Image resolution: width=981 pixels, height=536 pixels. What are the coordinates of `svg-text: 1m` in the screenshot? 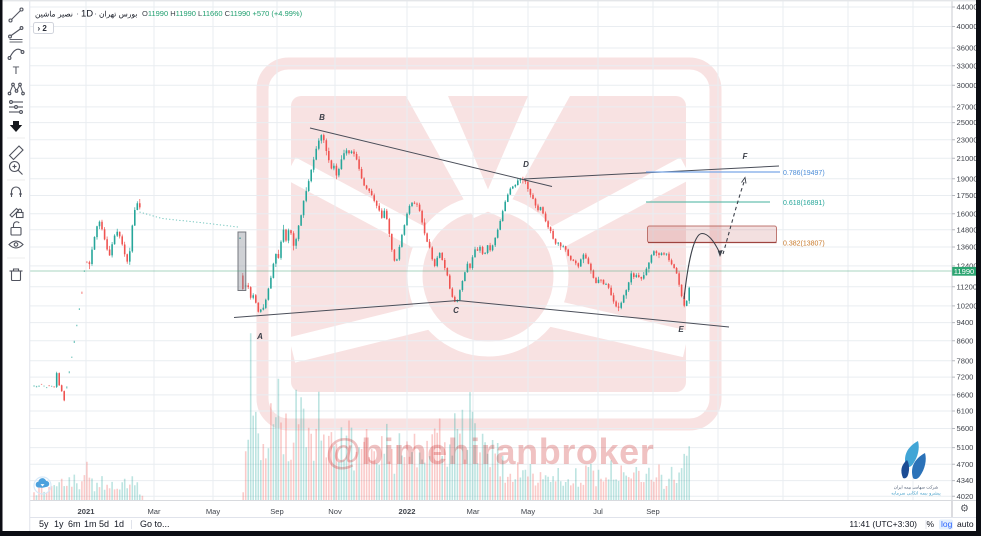 It's located at (90, 524).